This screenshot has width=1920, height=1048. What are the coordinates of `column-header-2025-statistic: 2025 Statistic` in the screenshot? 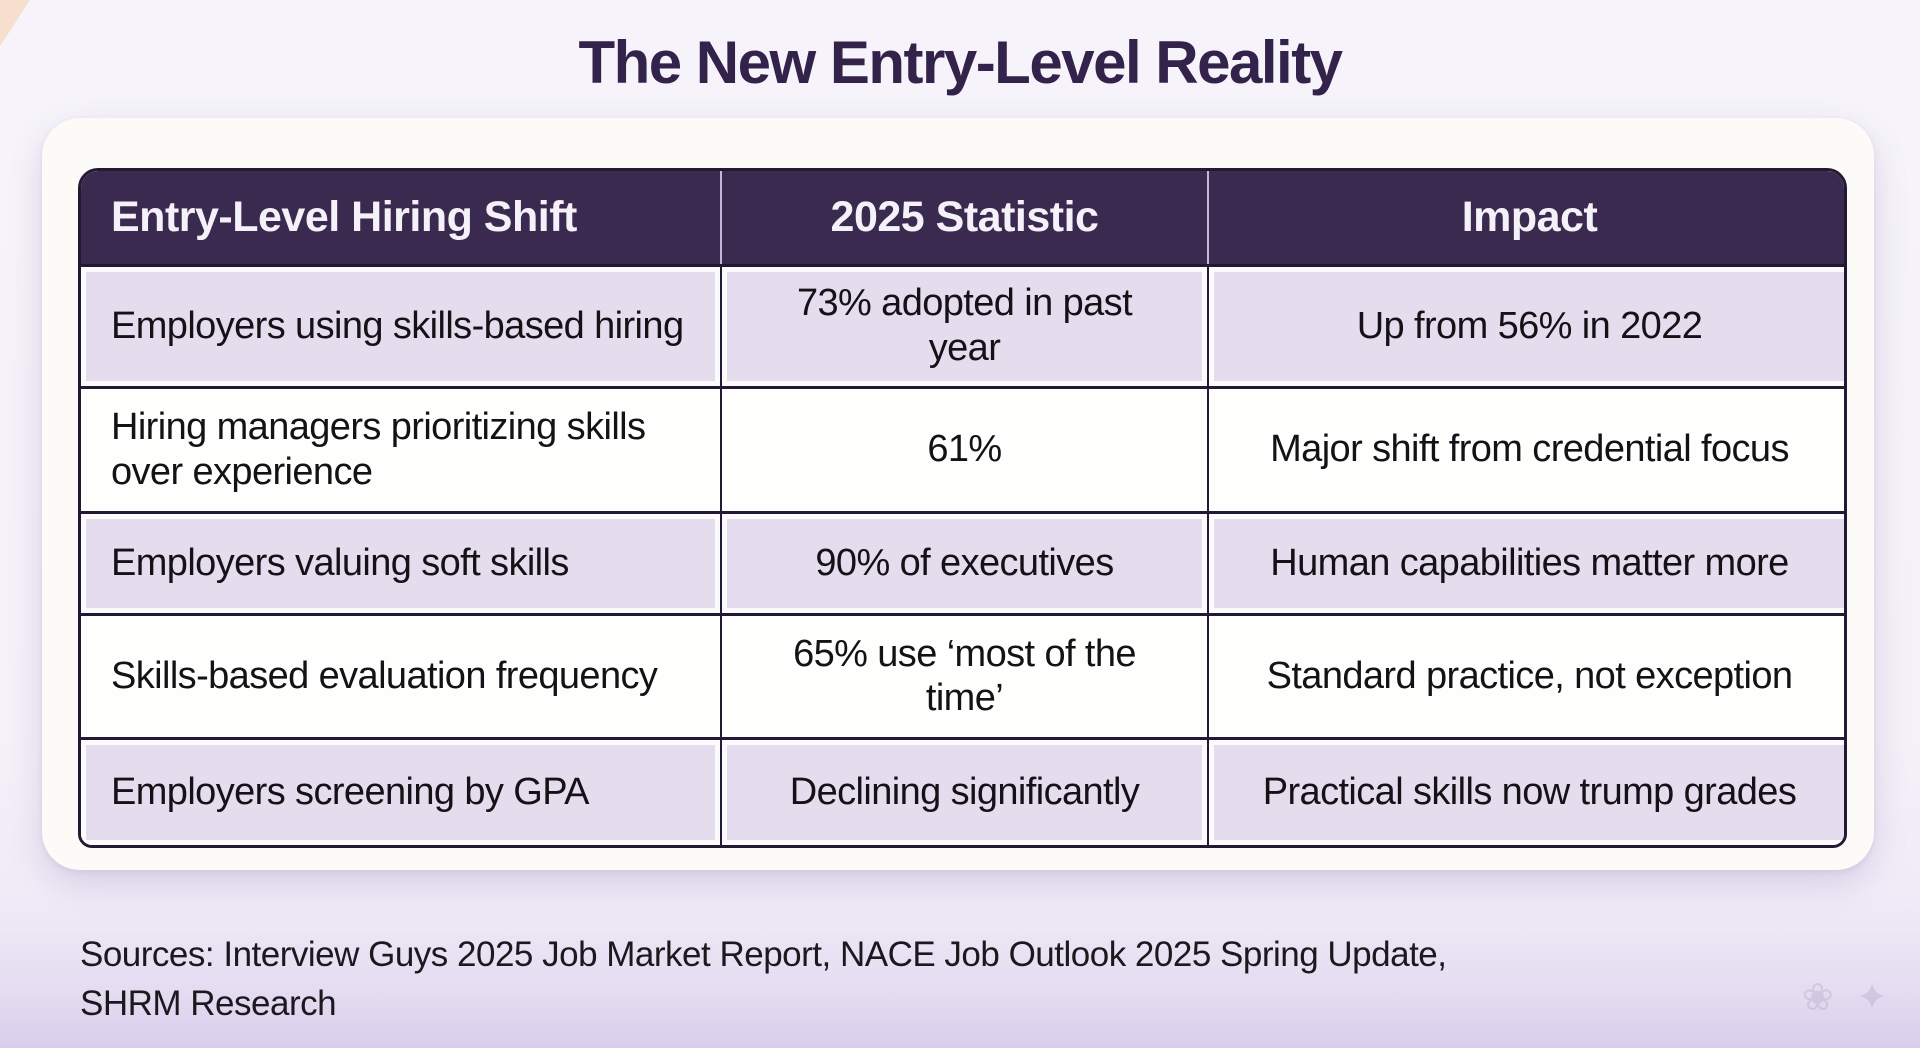 It's located at (964, 219).